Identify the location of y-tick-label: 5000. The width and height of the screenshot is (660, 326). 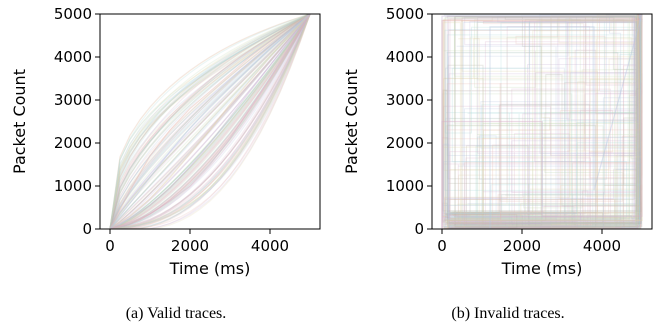
(405, 14).